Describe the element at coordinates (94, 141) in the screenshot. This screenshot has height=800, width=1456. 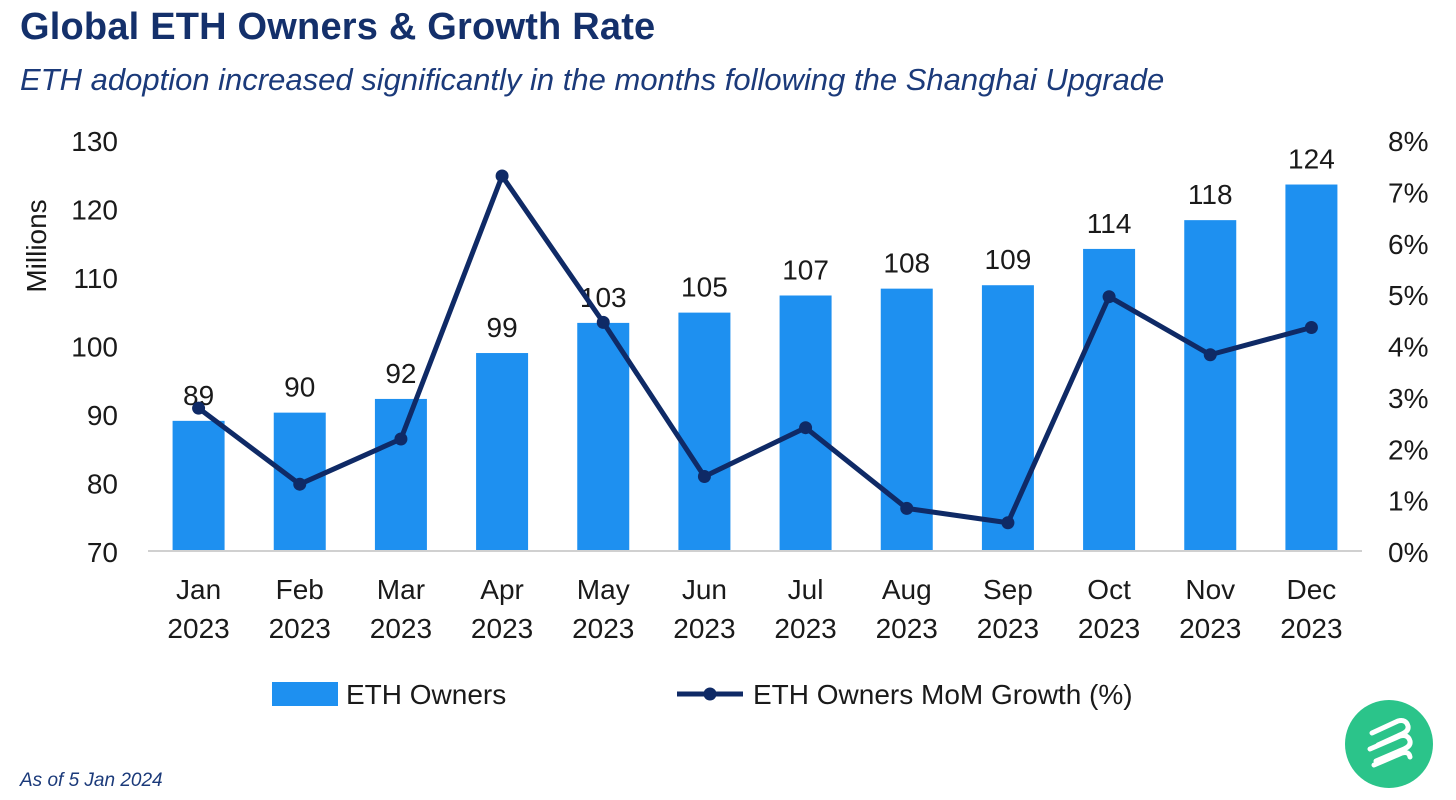
I see `y-tick-label: 130` at that location.